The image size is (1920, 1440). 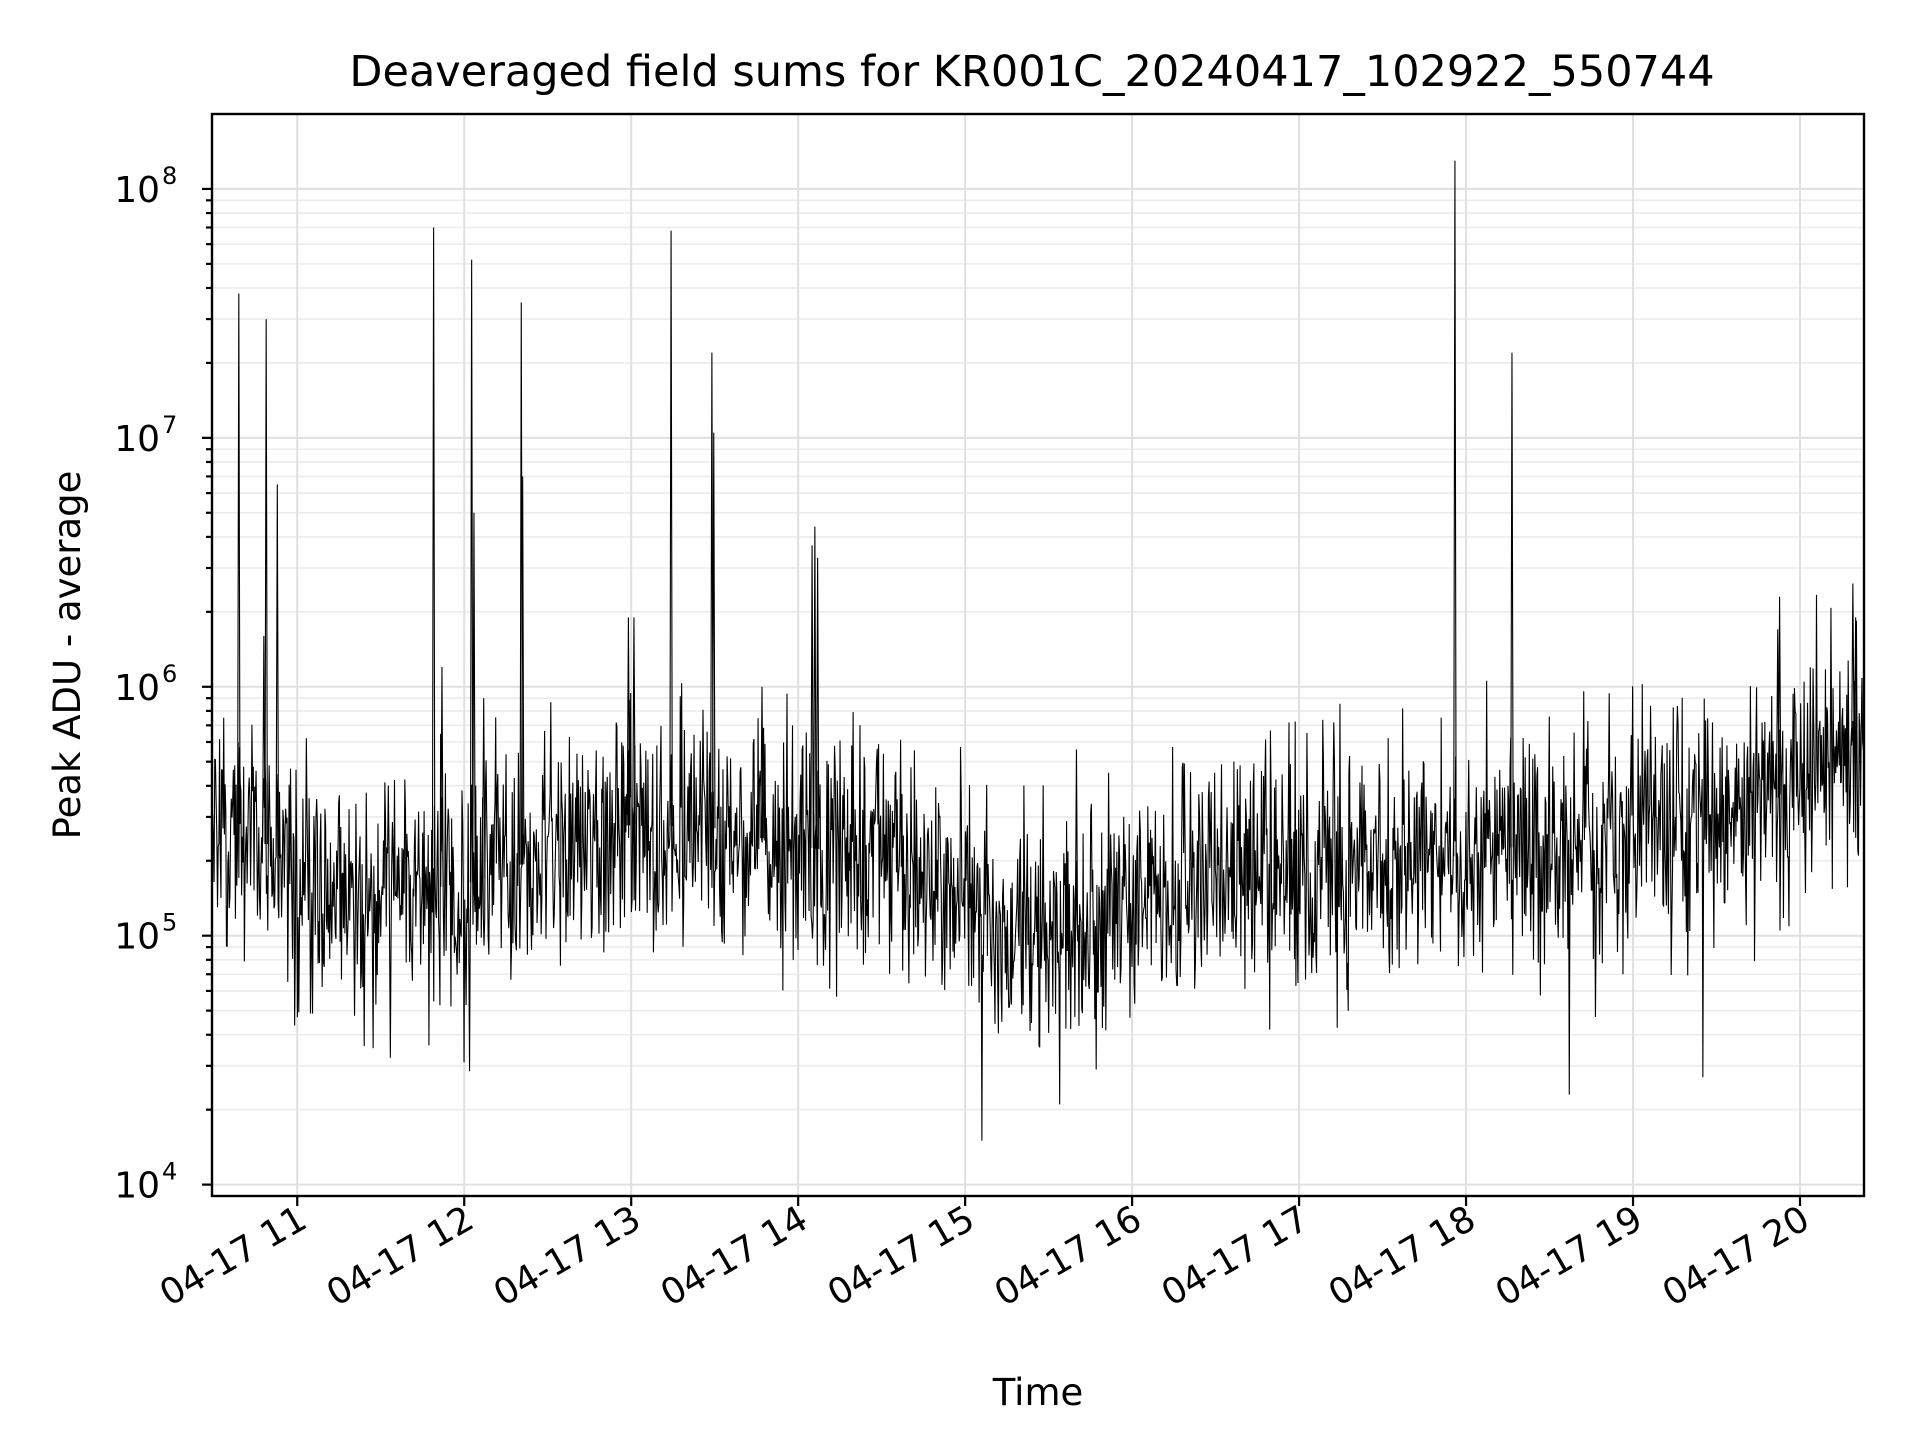 What do you see at coordinates (233, 1256) in the screenshot?
I see `x-tick-label: 04-17 11` at bounding box center [233, 1256].